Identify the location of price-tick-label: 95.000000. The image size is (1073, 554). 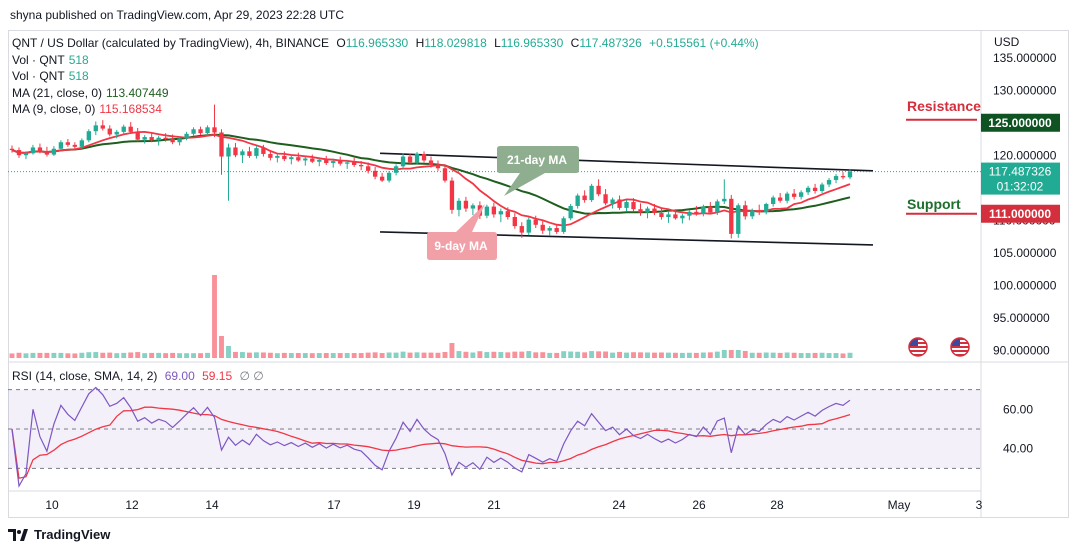
(1021, 318).